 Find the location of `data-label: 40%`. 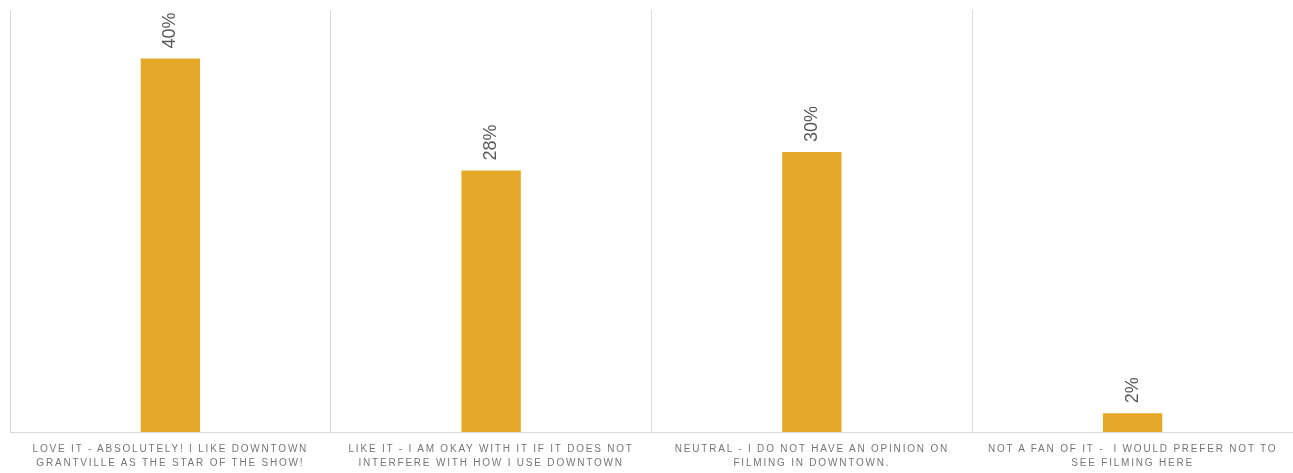

data-label: 40% is located at coordinates (169, 30).